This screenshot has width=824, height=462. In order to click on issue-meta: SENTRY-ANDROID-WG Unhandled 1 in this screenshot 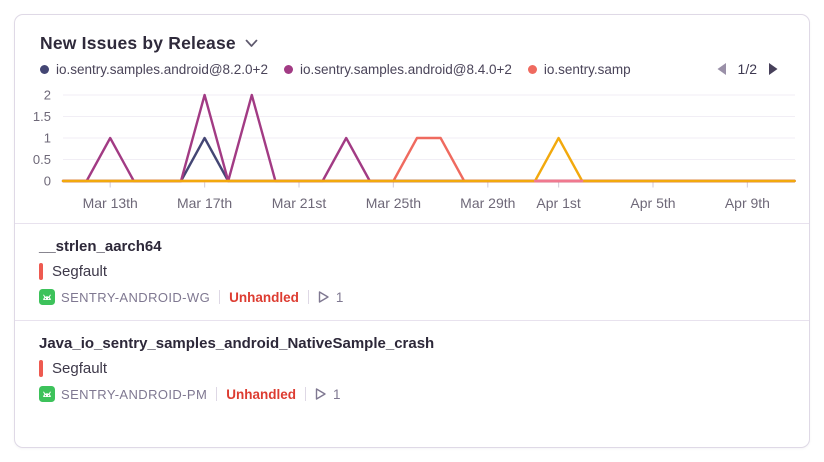, I will do `click(412, 297)`.